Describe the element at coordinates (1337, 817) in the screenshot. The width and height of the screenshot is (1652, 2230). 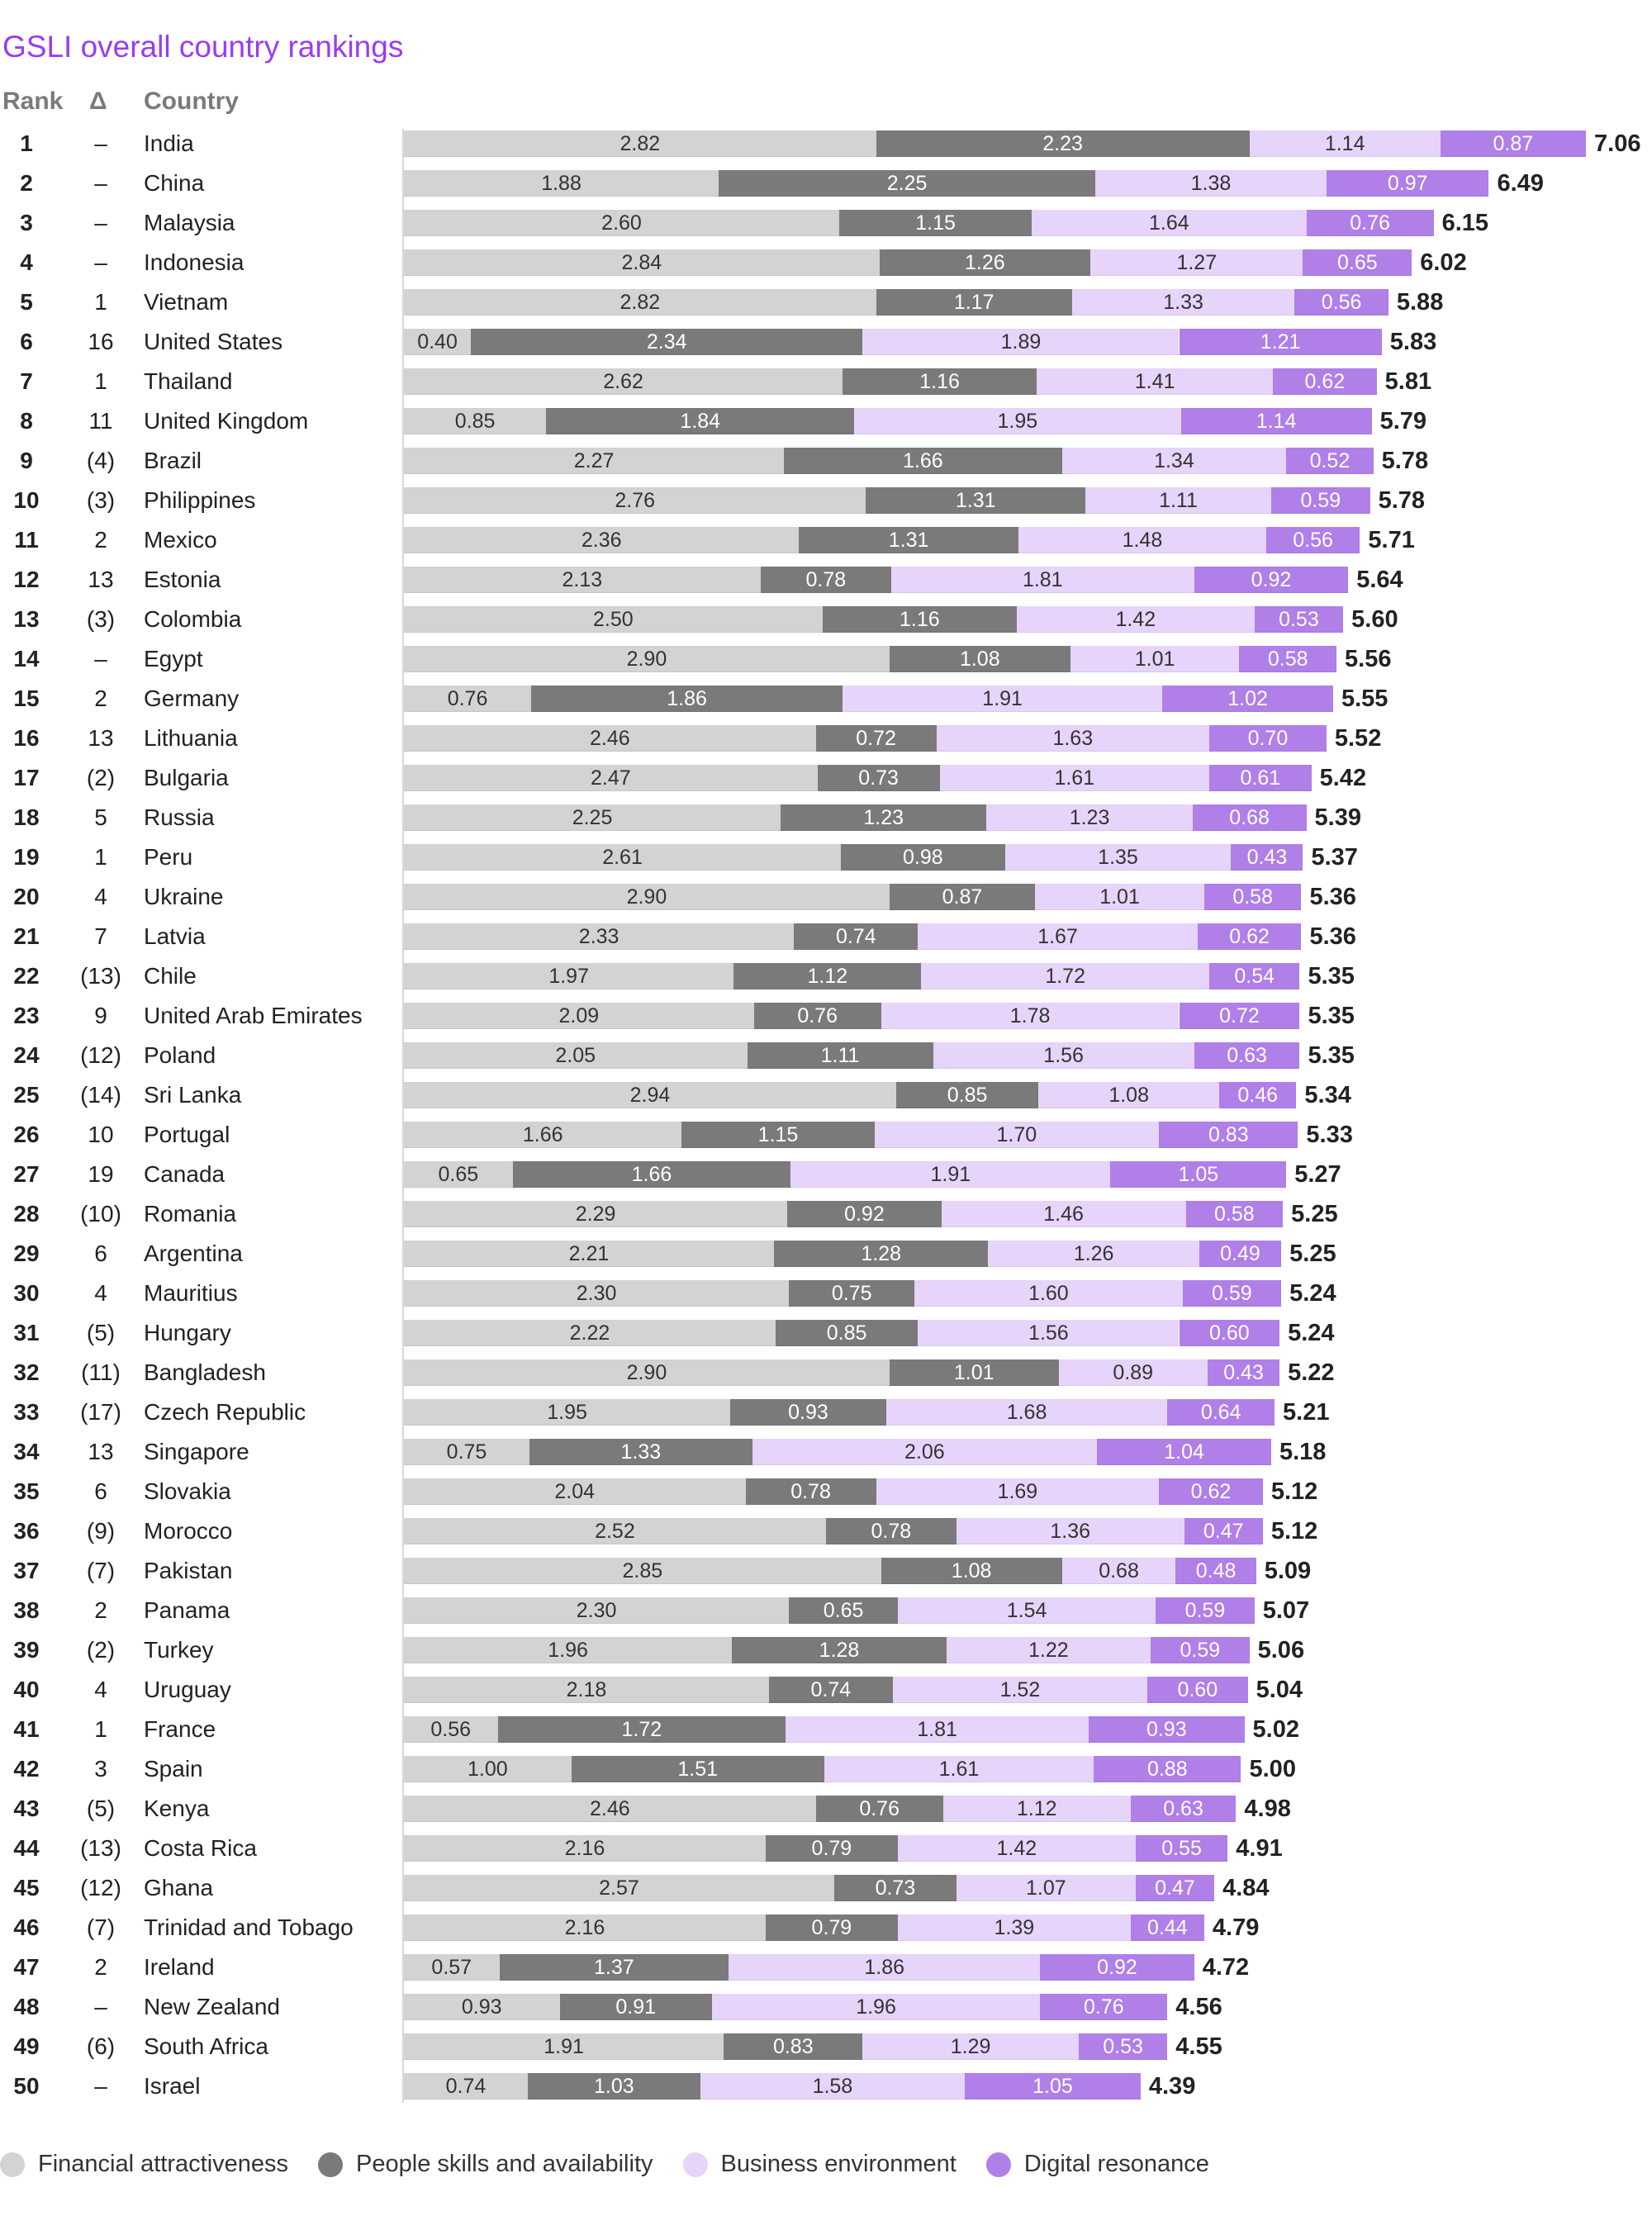
I see `total-label: 5.39` at that location.